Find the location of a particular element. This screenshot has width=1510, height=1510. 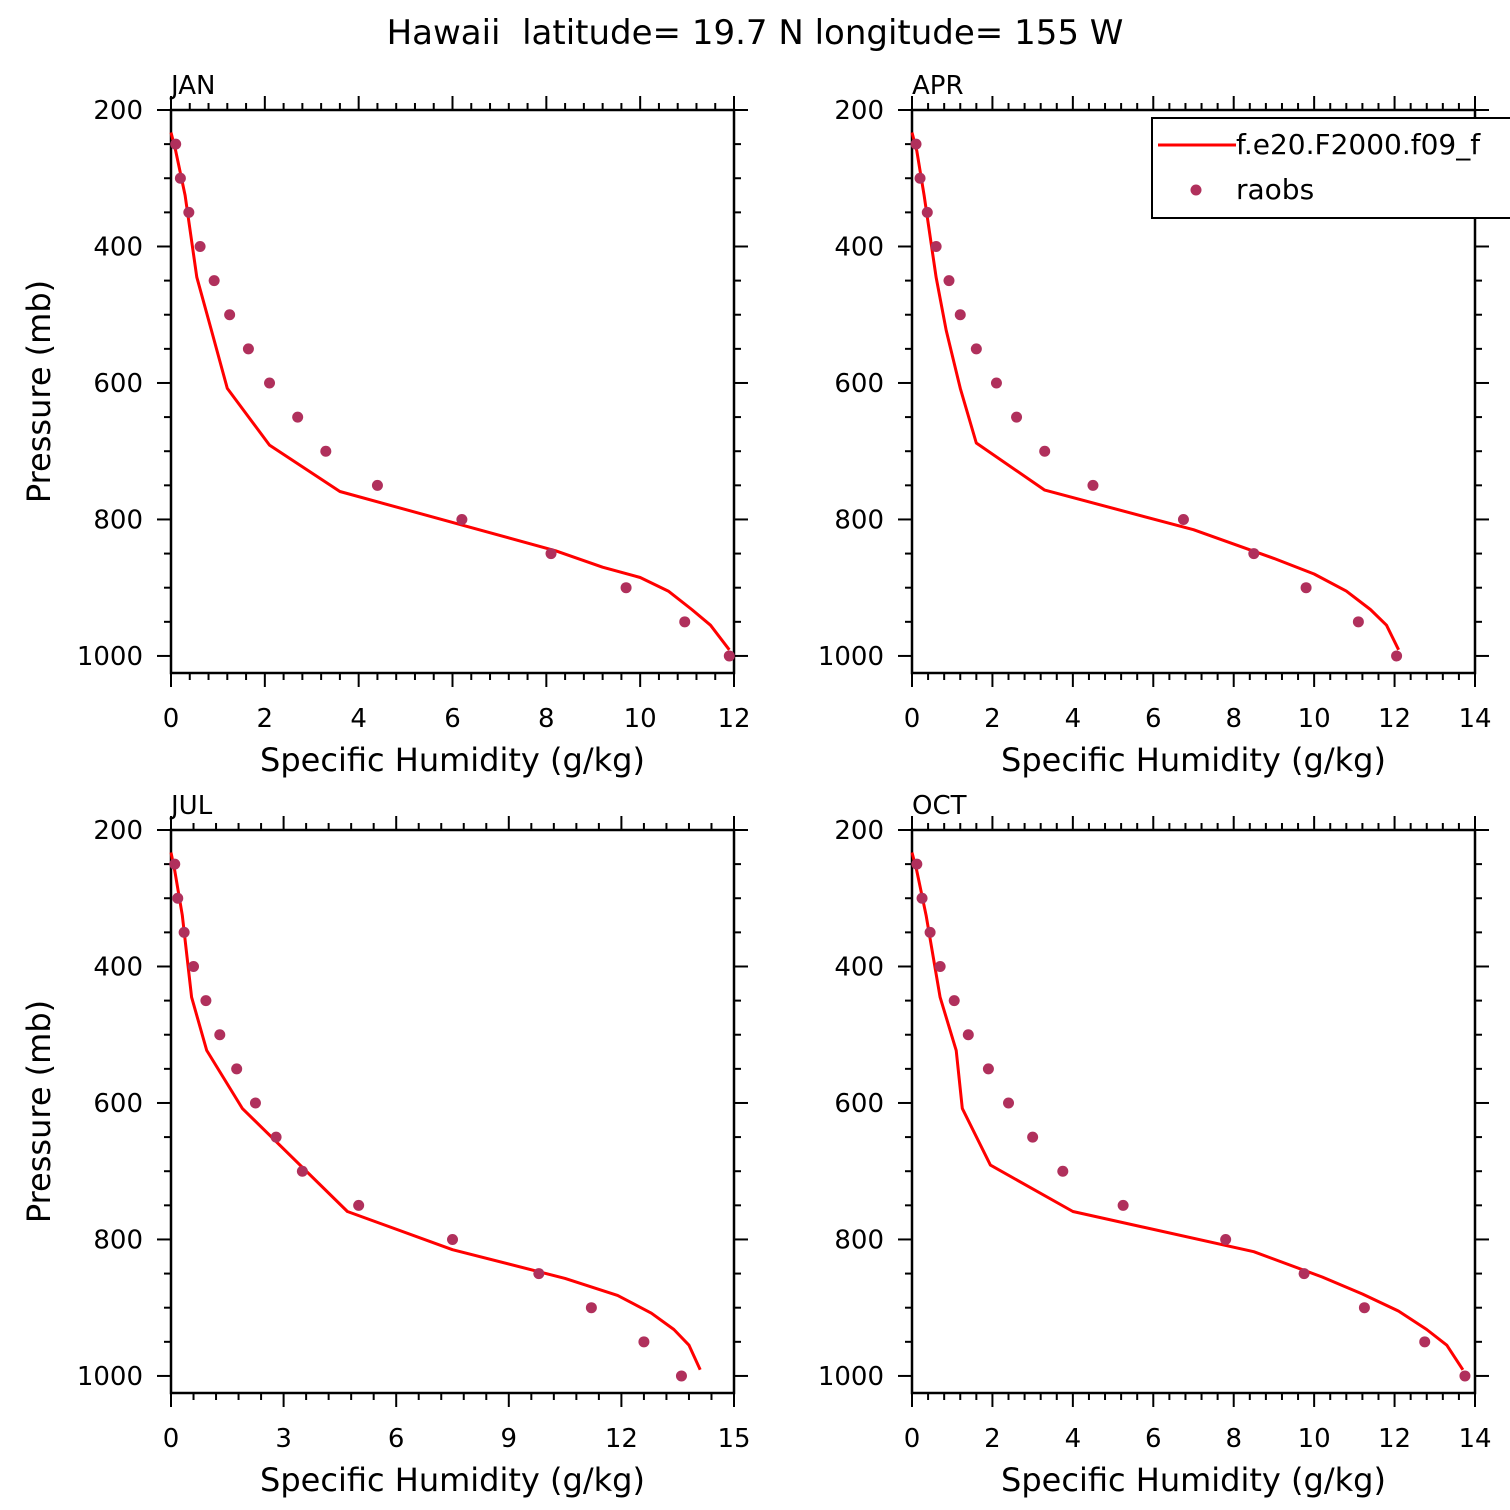

legend-obs-label: raobs is located at coordinates (1275, 189).